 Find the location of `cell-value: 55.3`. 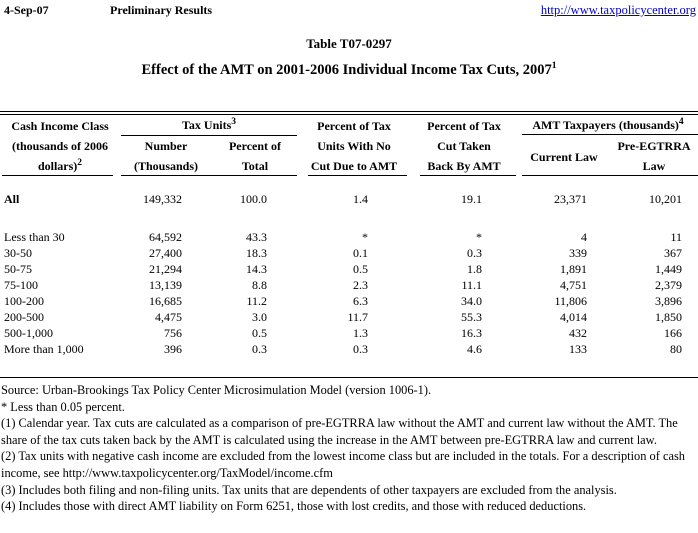

cell-value: 55.3 is located at coordinates (471, 317).